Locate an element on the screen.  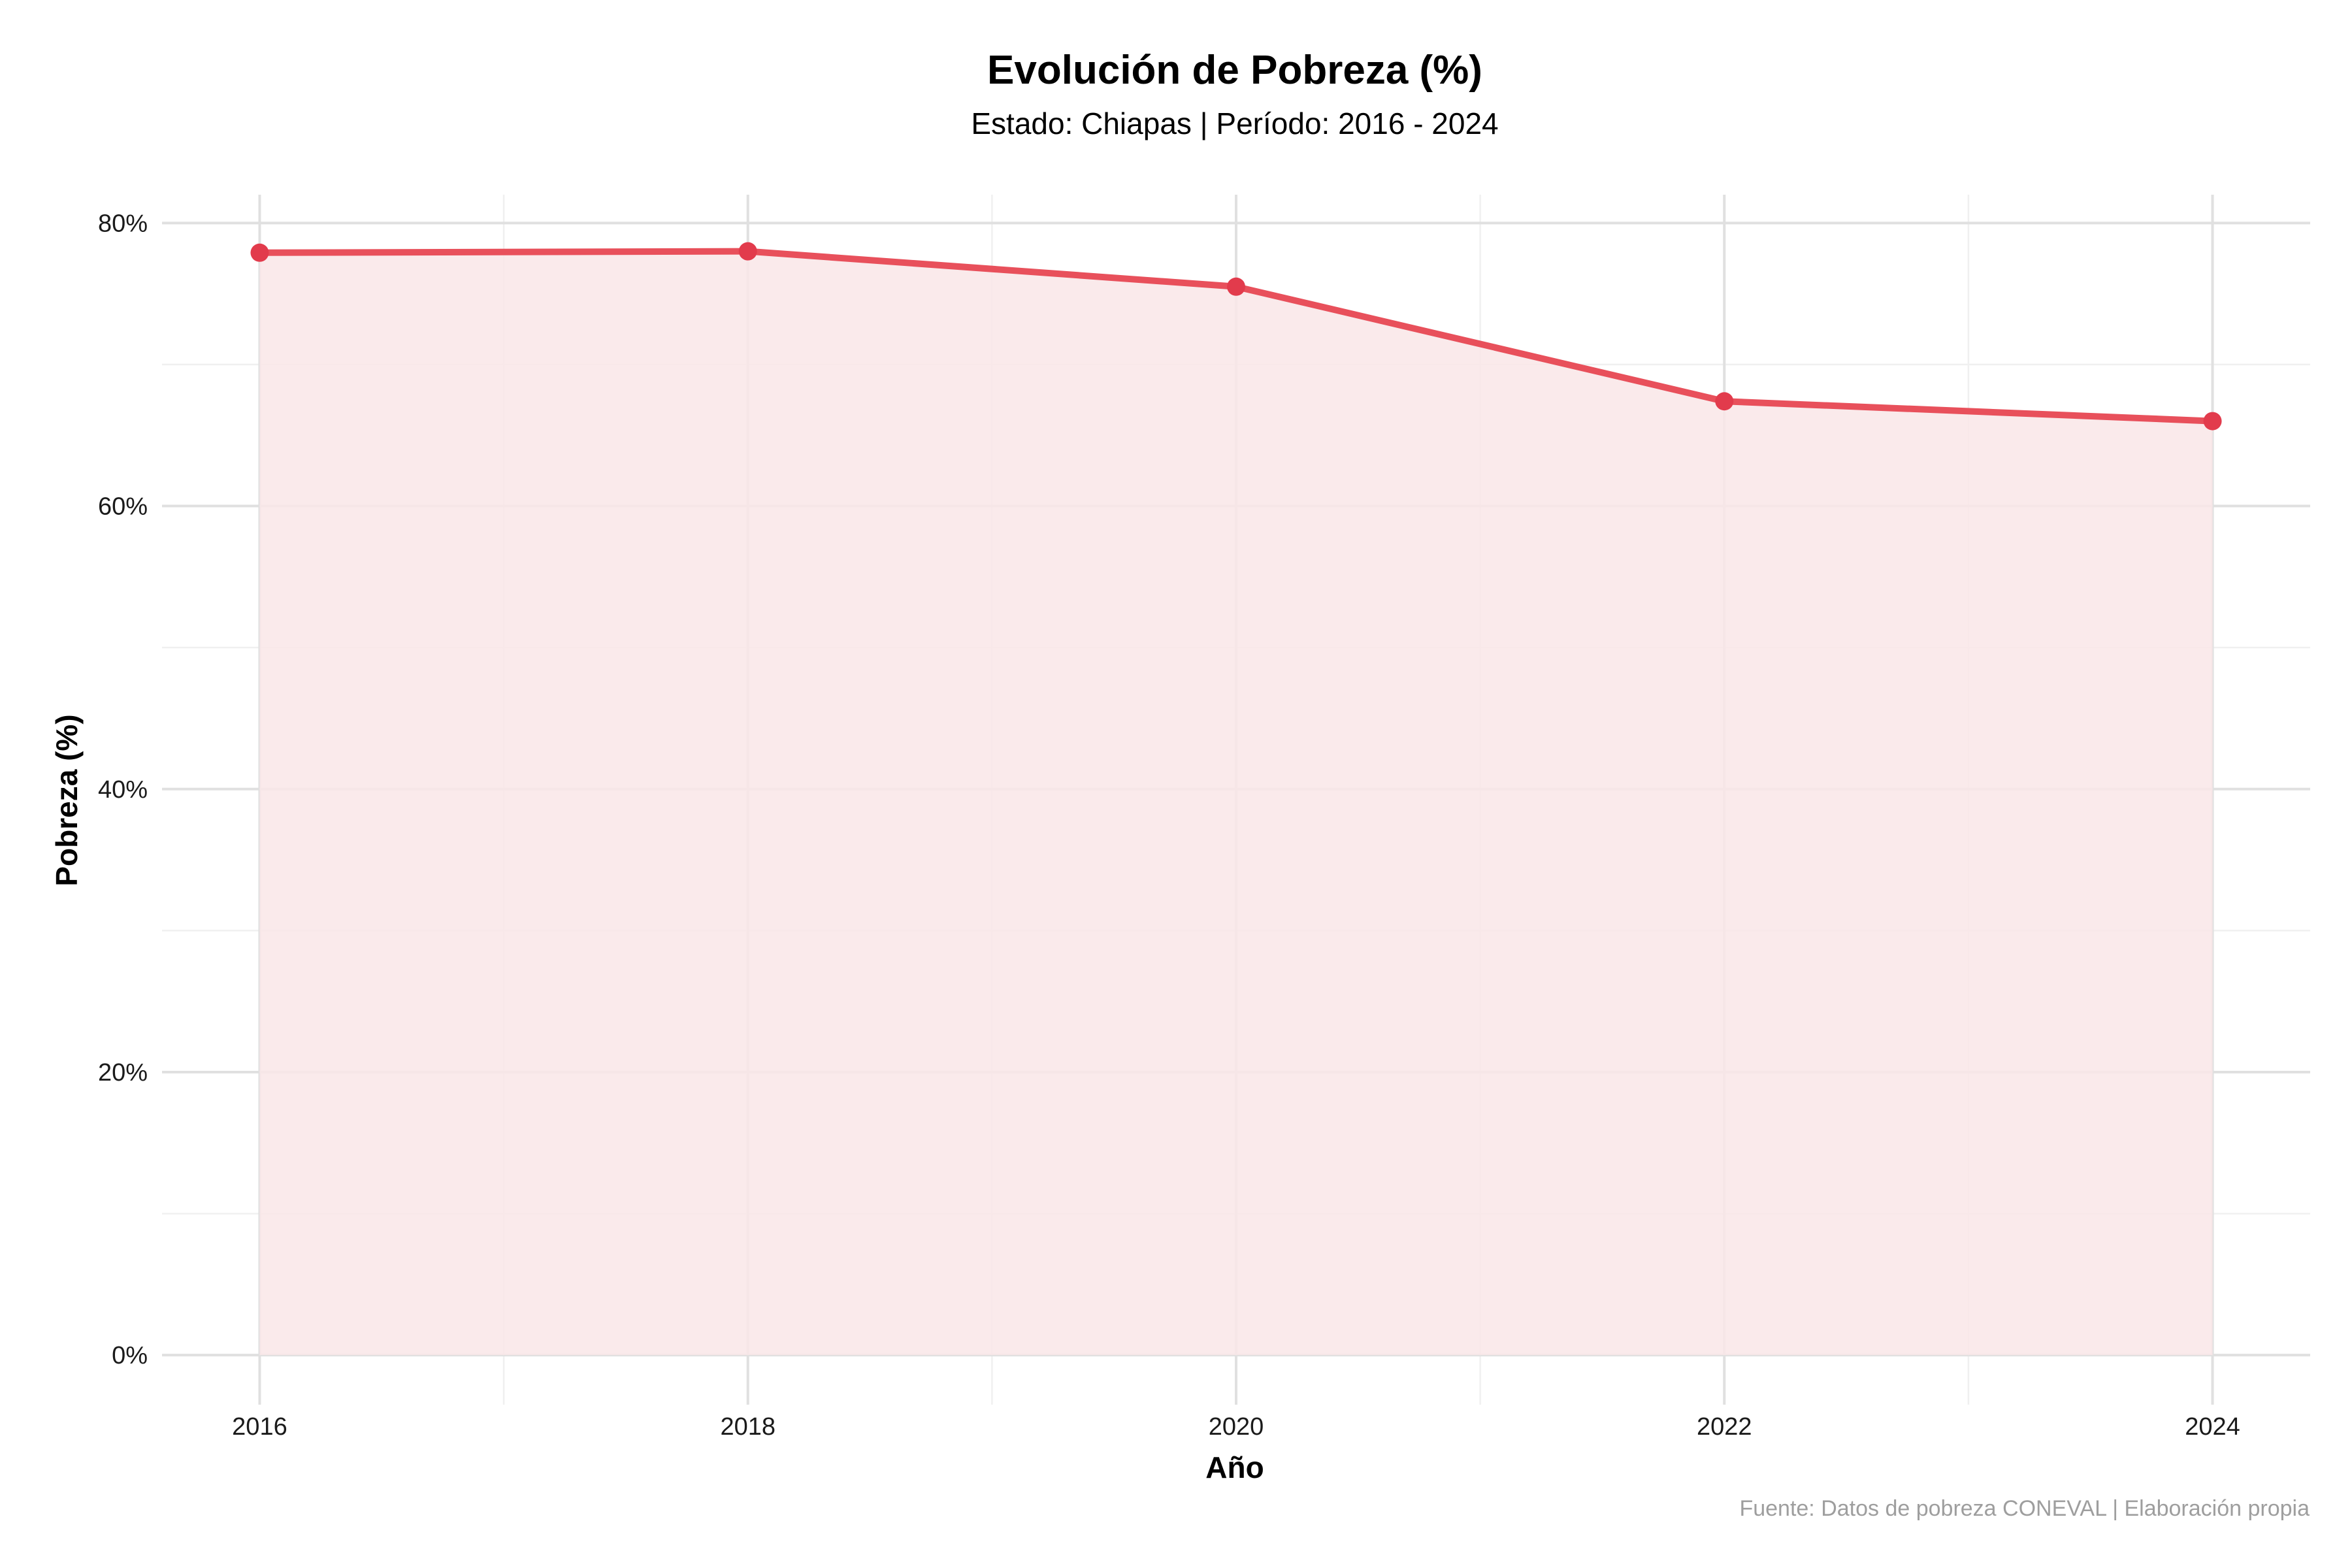
x-tick-label: 2024 is located at coordinates (2212, 1427).